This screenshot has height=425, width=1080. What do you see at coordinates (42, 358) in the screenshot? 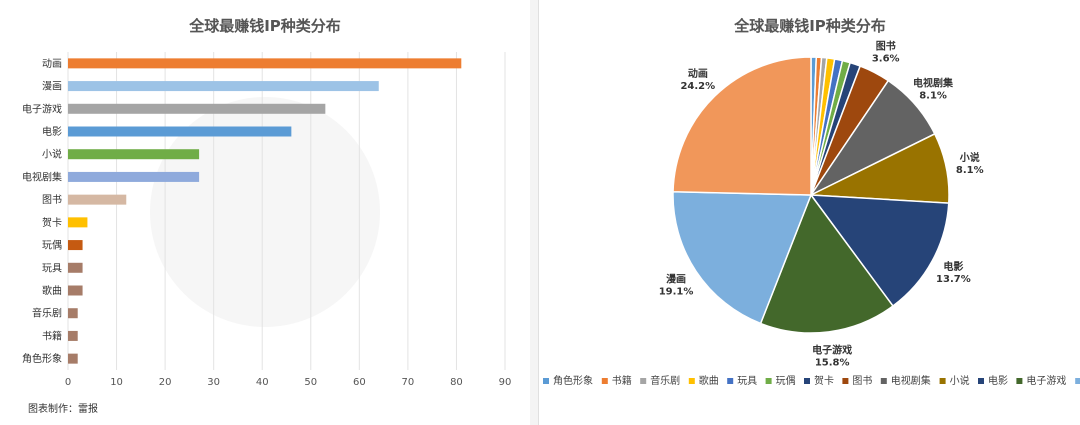
I see `category-label: 角色形象` at bounding box center [42, 358].